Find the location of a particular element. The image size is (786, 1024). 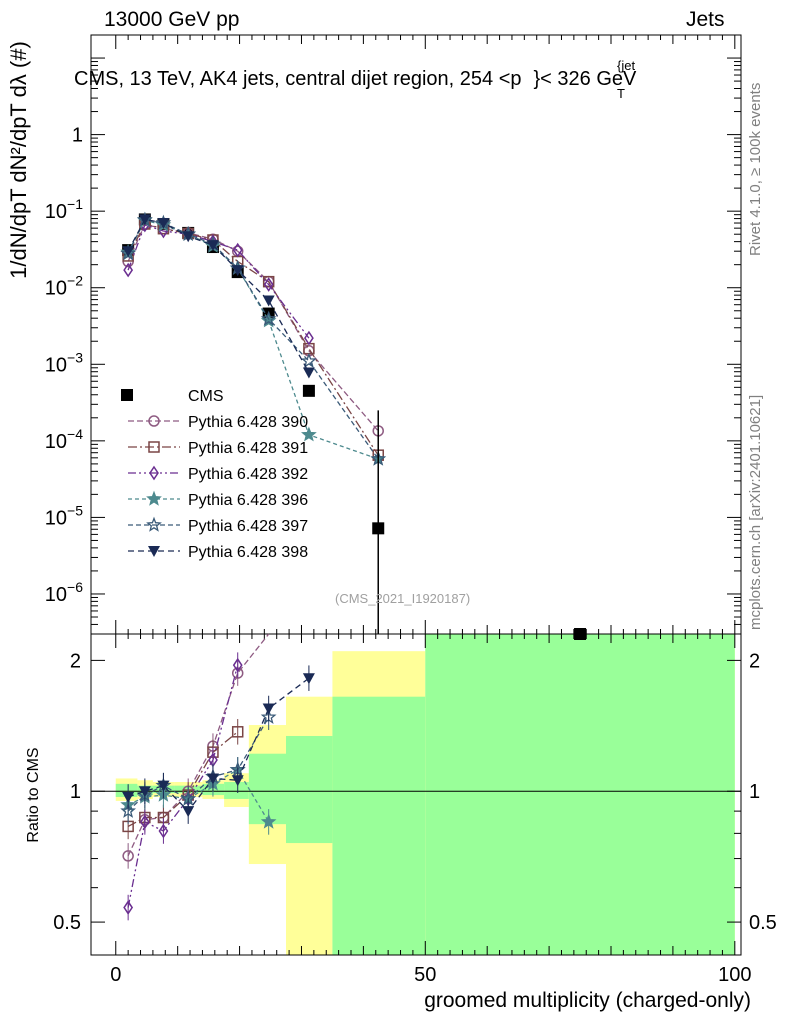

y-tick-label: 10⁻⁴ is located at coordinates (64, 439).